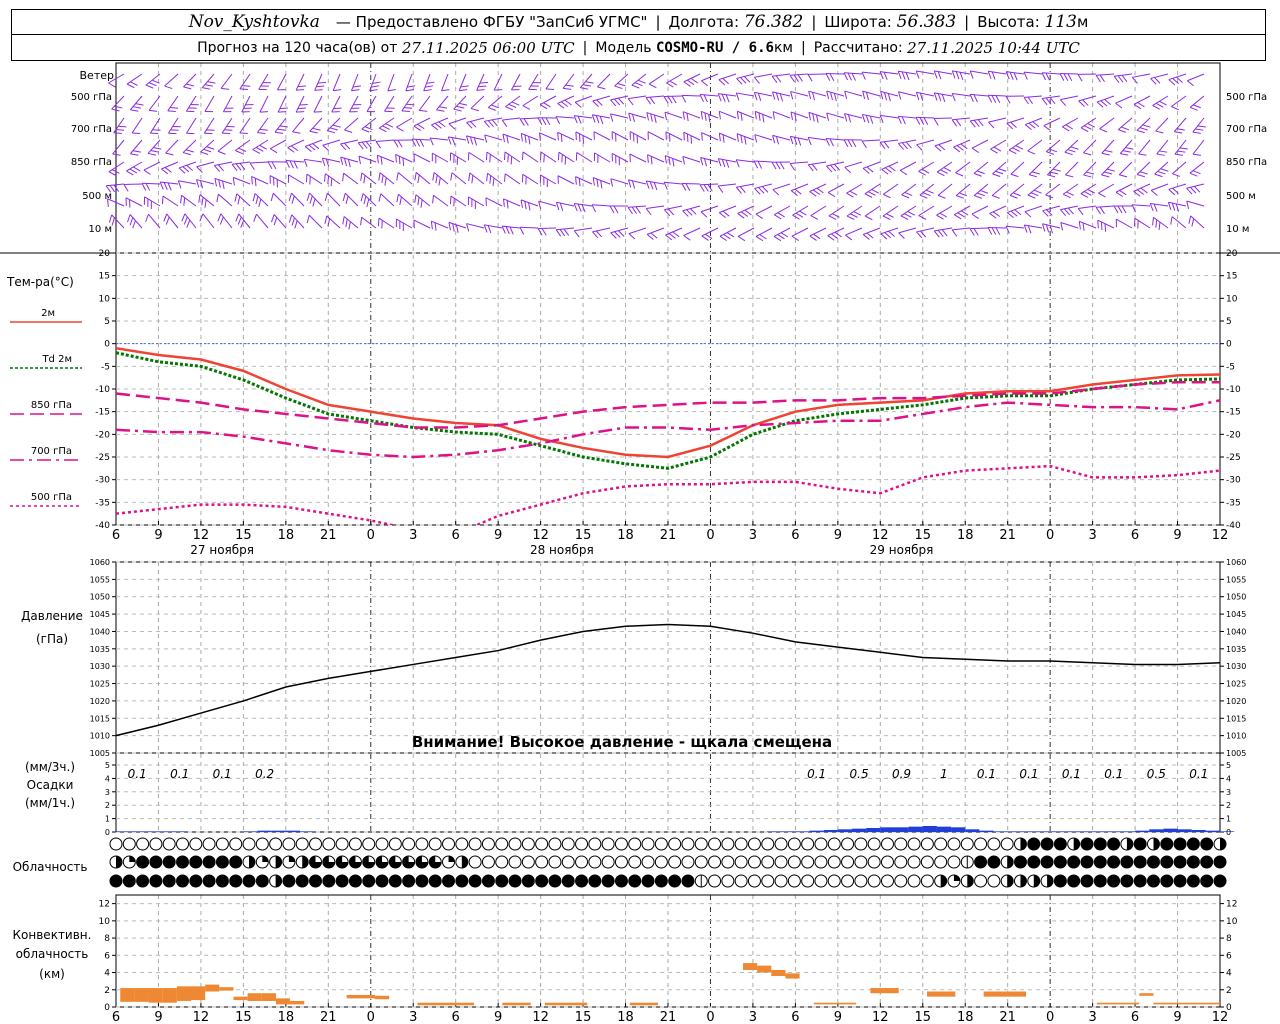 The image size is (1280, 1024). Describe the element at coordinates (877, 991) in the screenshot. I see `conv-cloud-bar` at that location.